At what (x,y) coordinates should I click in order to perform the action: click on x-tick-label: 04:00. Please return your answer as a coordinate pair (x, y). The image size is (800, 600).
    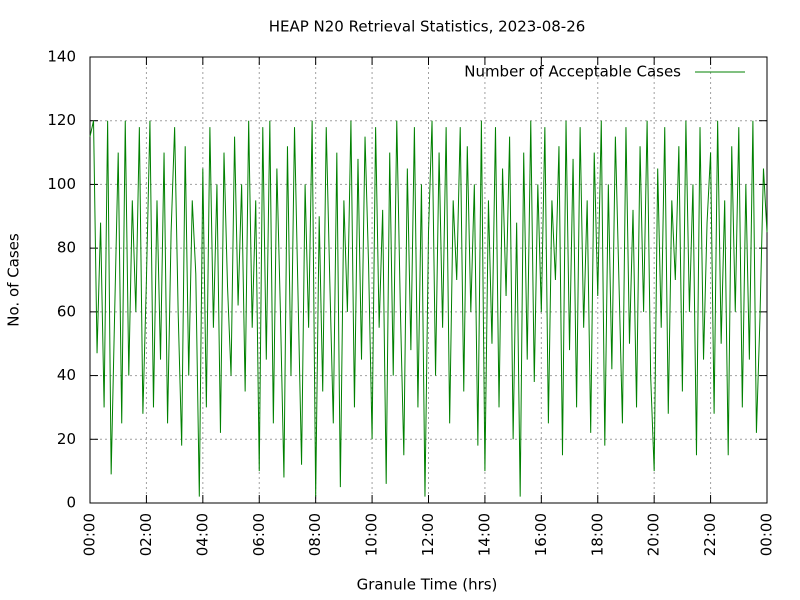
    Looking at the image, I should click on (202, 534).